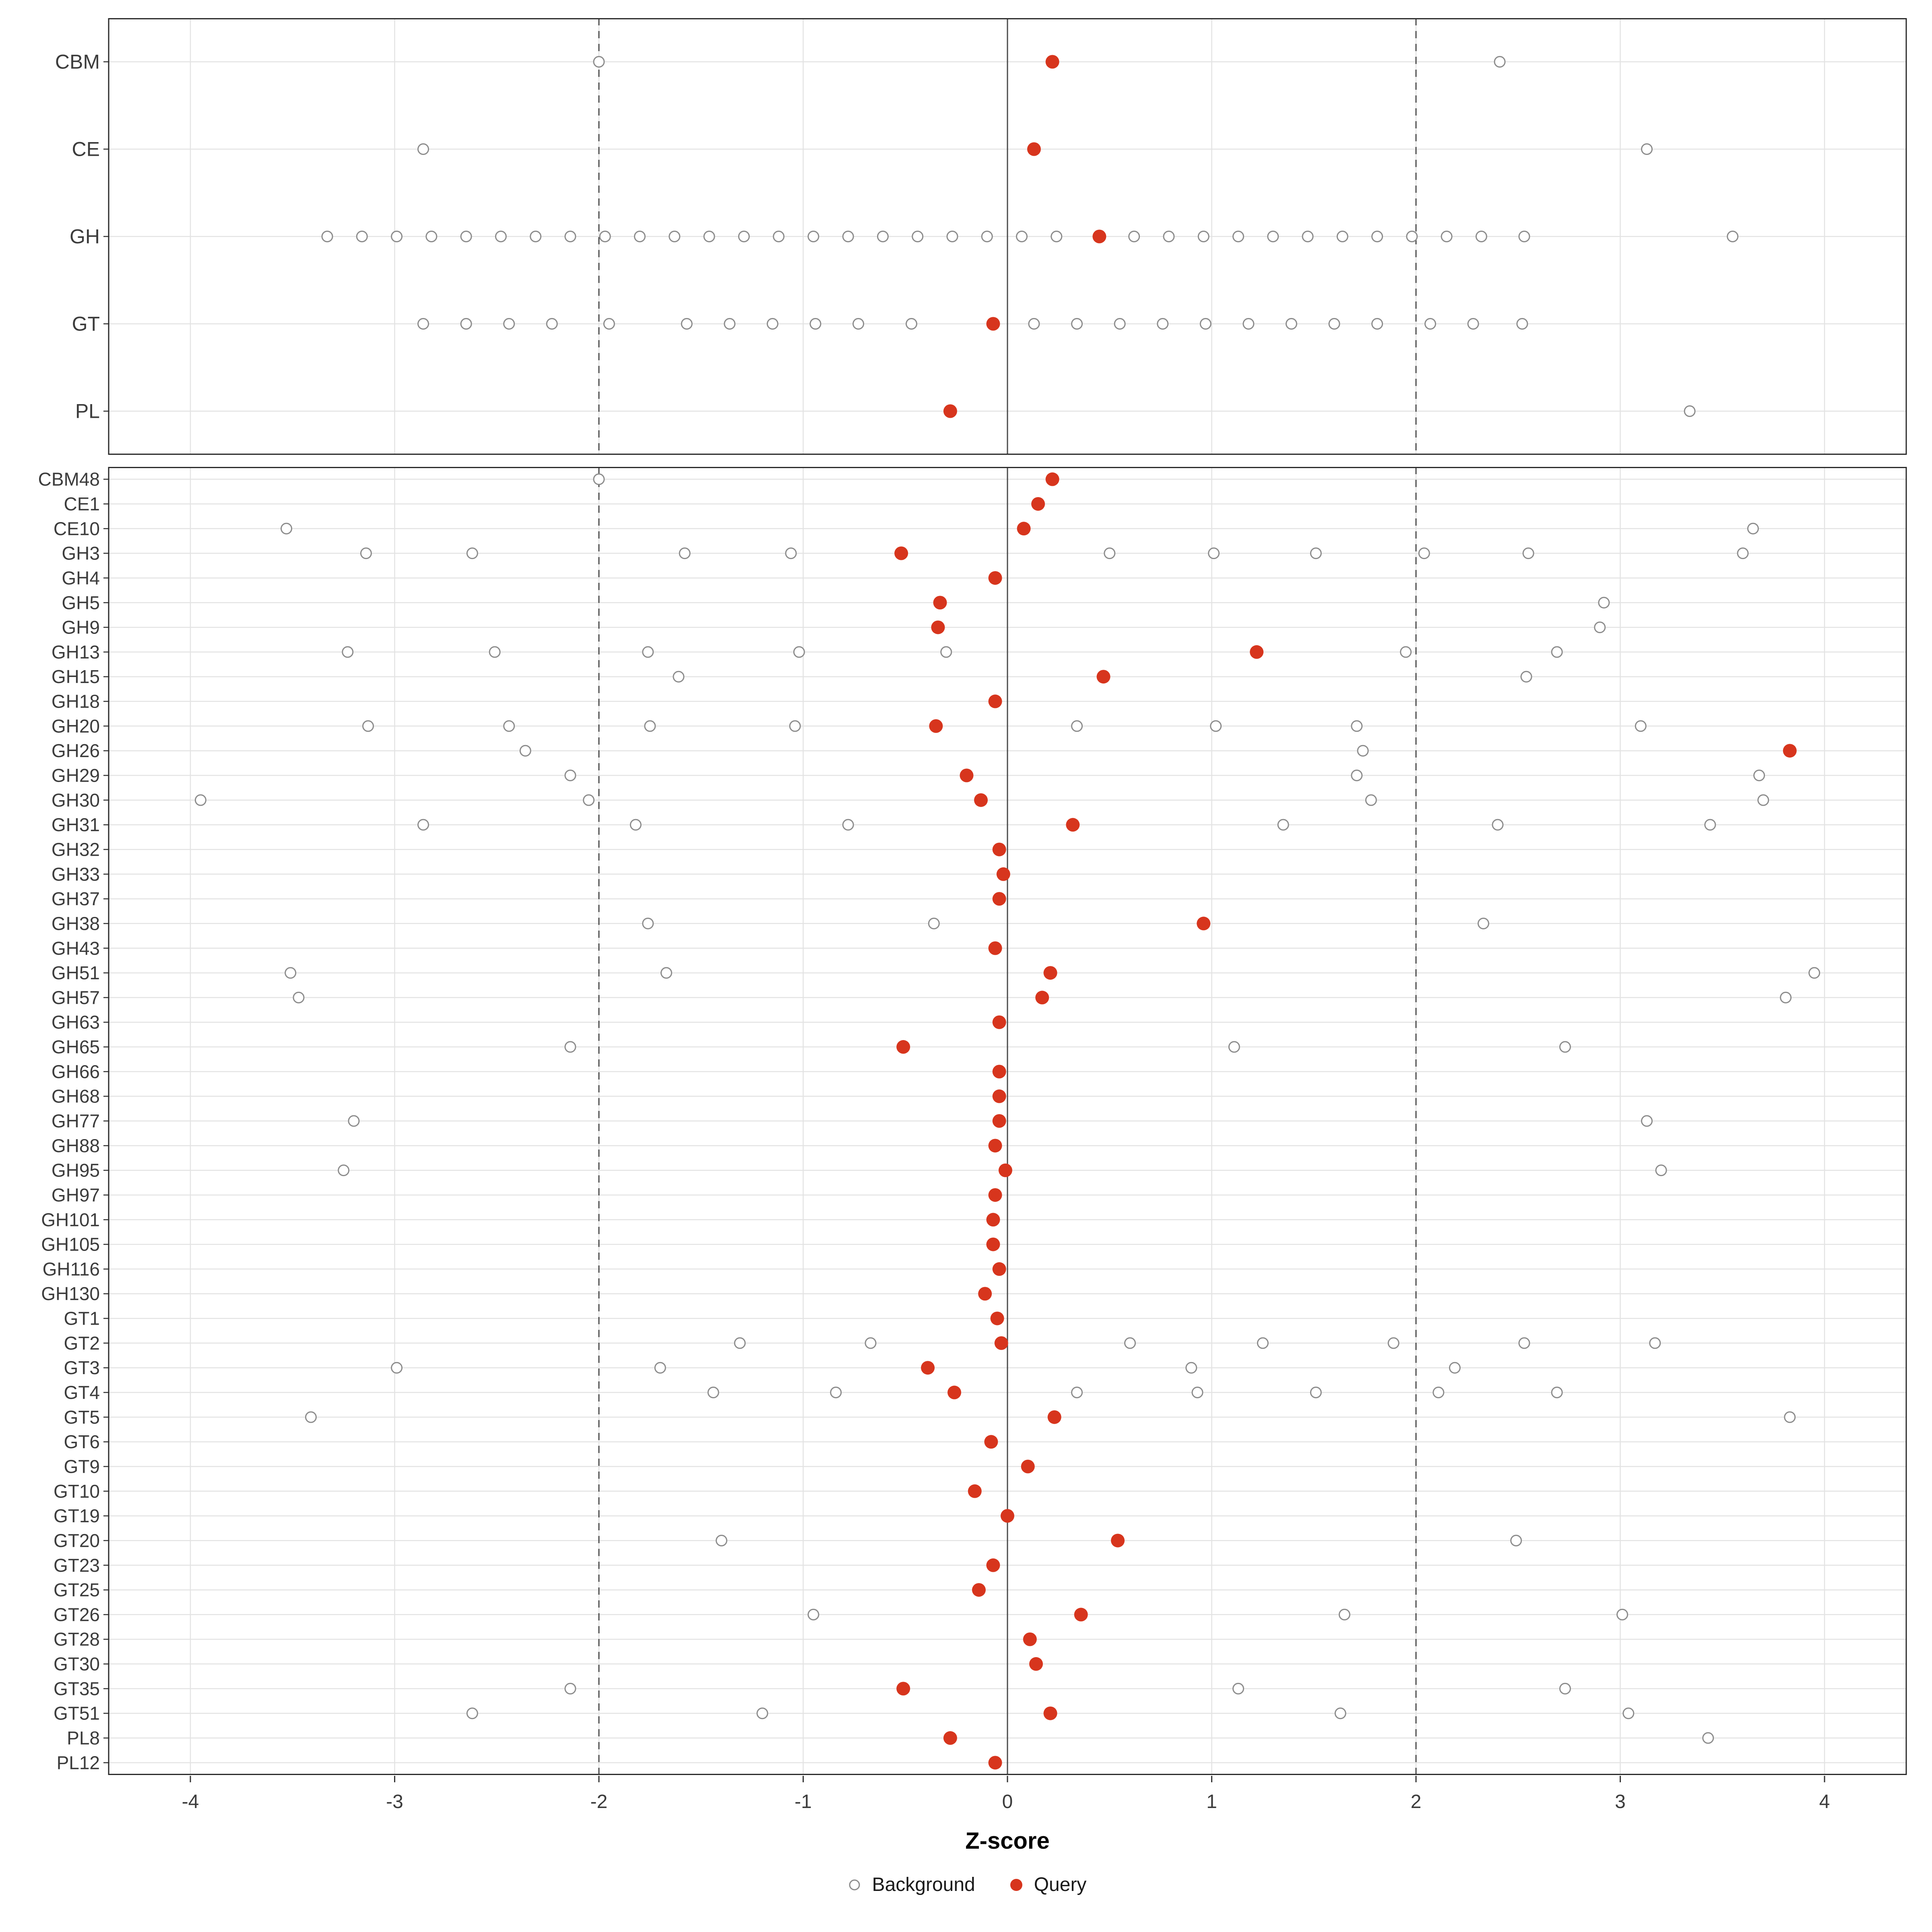  I want to click on category-label: GT25, so click(77, 1589).